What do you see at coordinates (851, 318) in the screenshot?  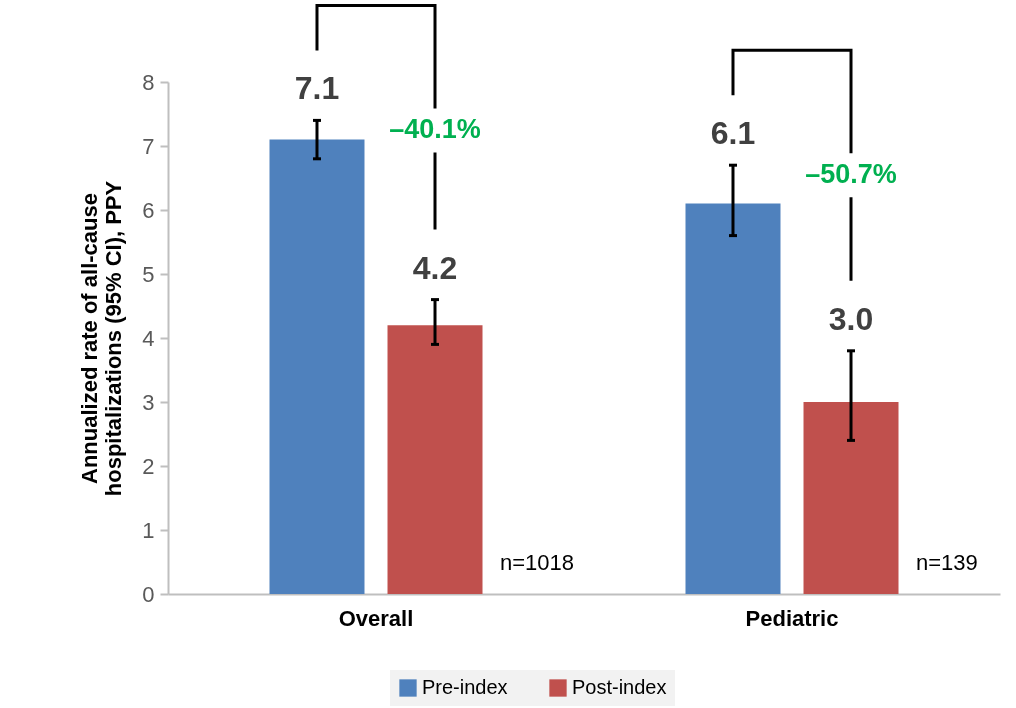 I see `data-label: 3.0` at bounding box center [851, 318].